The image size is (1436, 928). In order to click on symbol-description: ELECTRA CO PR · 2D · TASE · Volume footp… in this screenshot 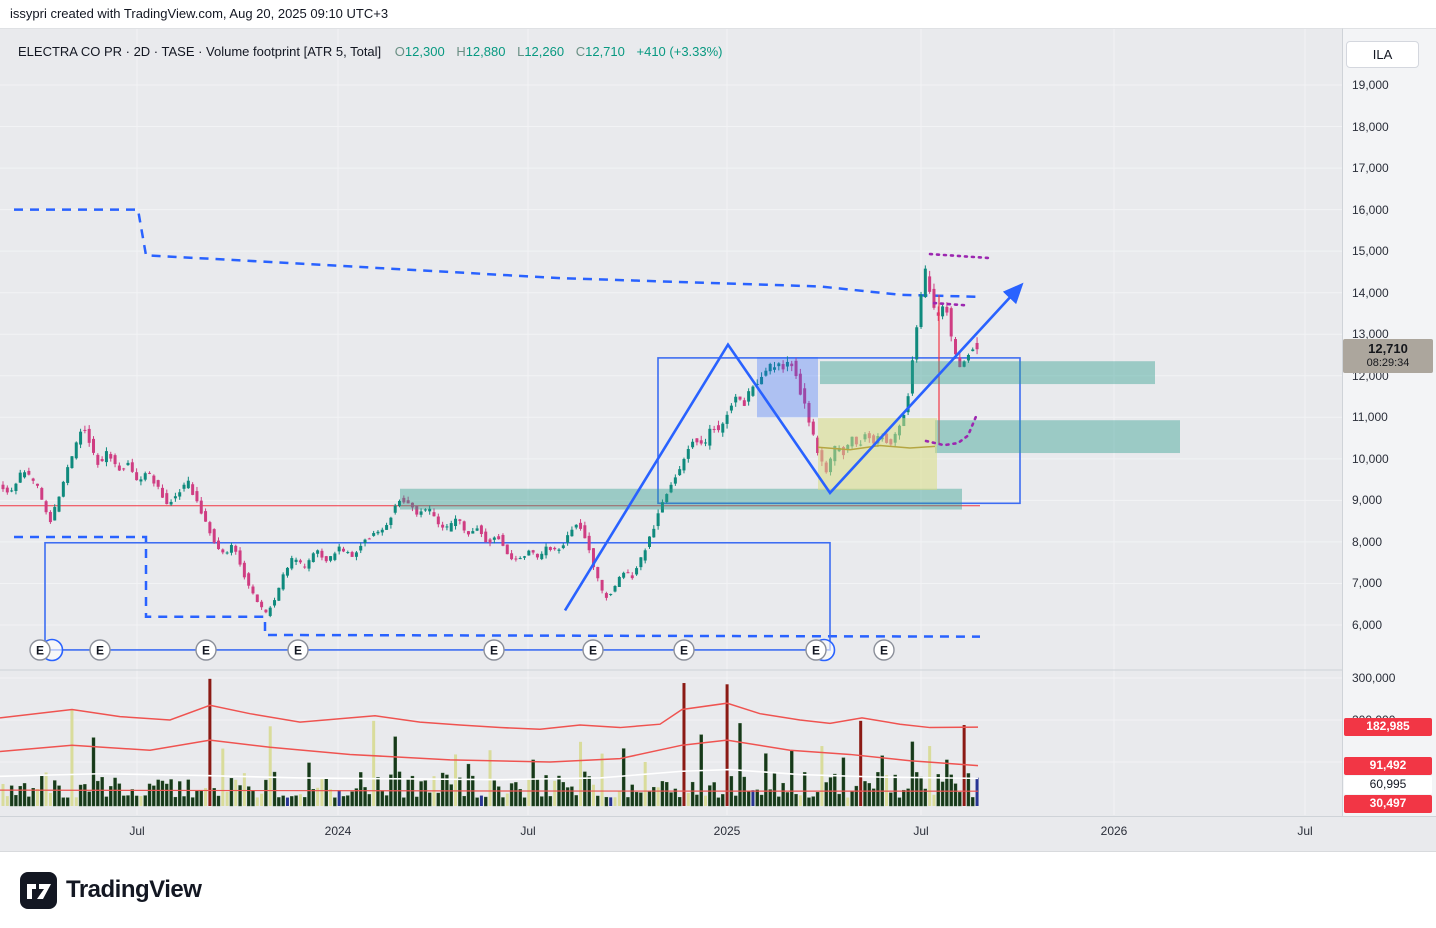, I will do `click(200, 51)`.